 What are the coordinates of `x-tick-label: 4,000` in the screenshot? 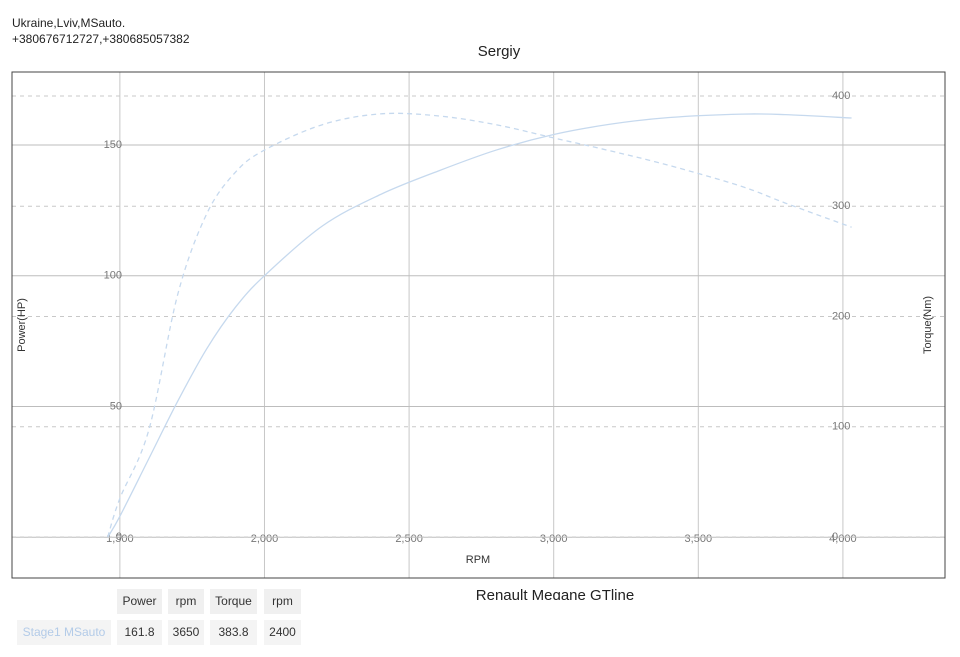 It's located at (843, 539).